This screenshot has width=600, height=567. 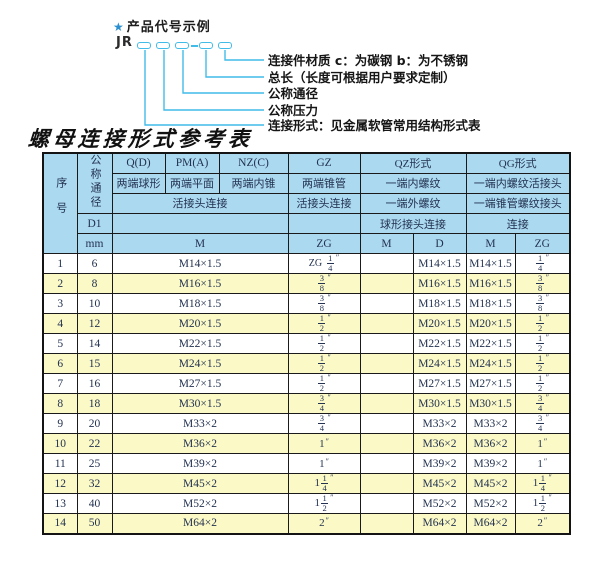 What do you see at coordinates (490, 343) in the screenshot?
I see `cell-qg-m: M22×1.5` at bounding box center [490, 343].